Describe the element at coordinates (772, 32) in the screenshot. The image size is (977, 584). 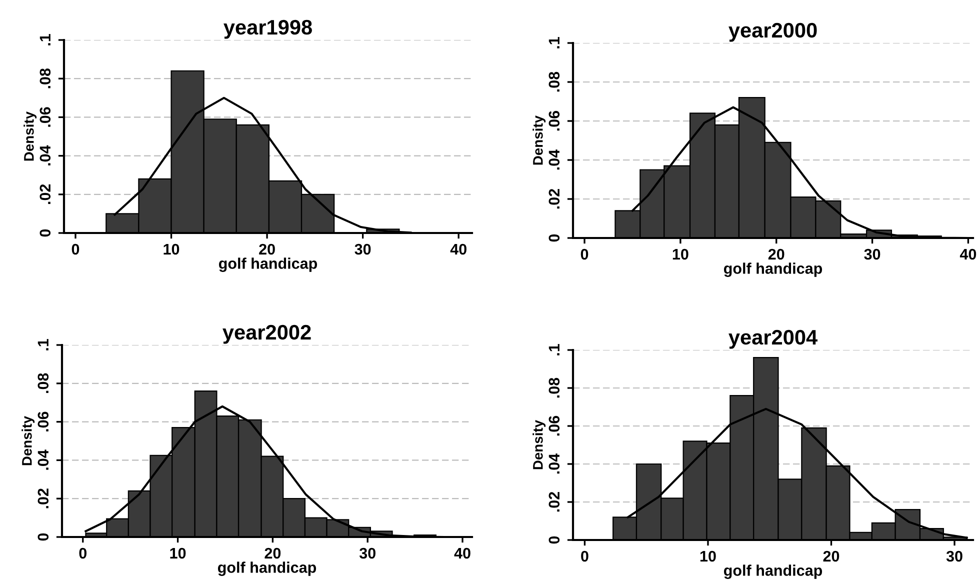
I see `chart-title: year2000` at that location.